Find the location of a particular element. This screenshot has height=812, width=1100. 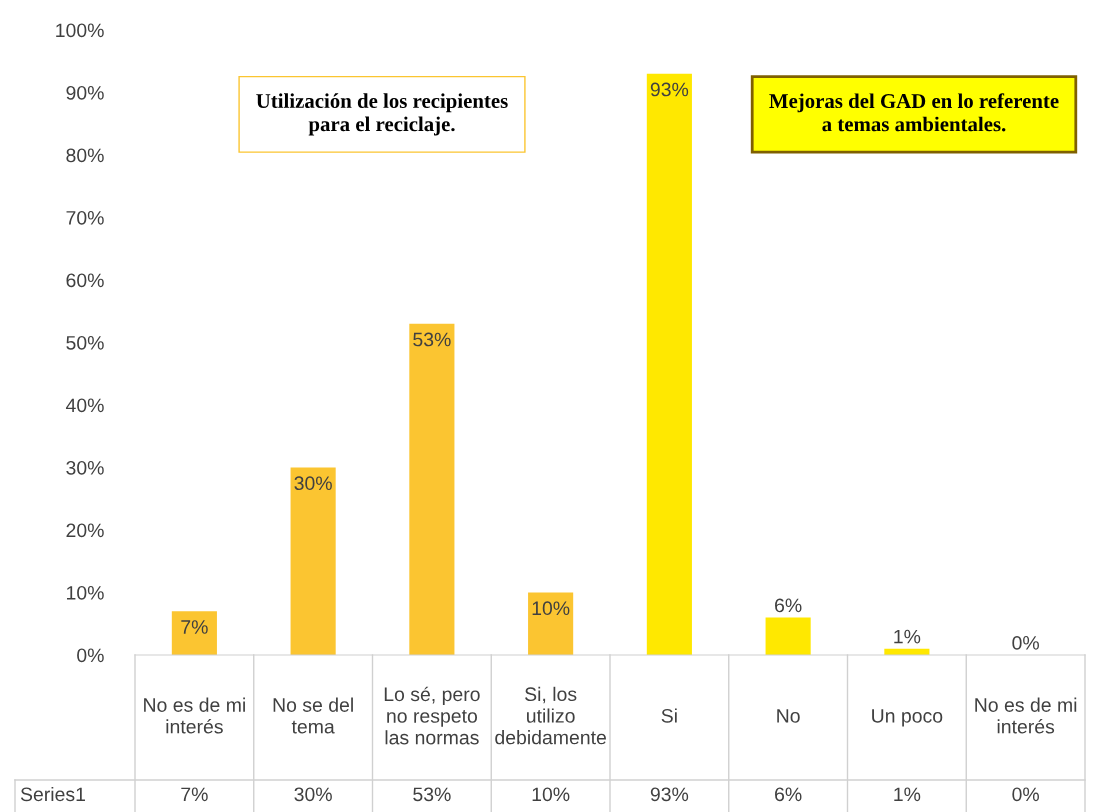

x-tick-label: No se del tema is located at coordinates (313, 715).